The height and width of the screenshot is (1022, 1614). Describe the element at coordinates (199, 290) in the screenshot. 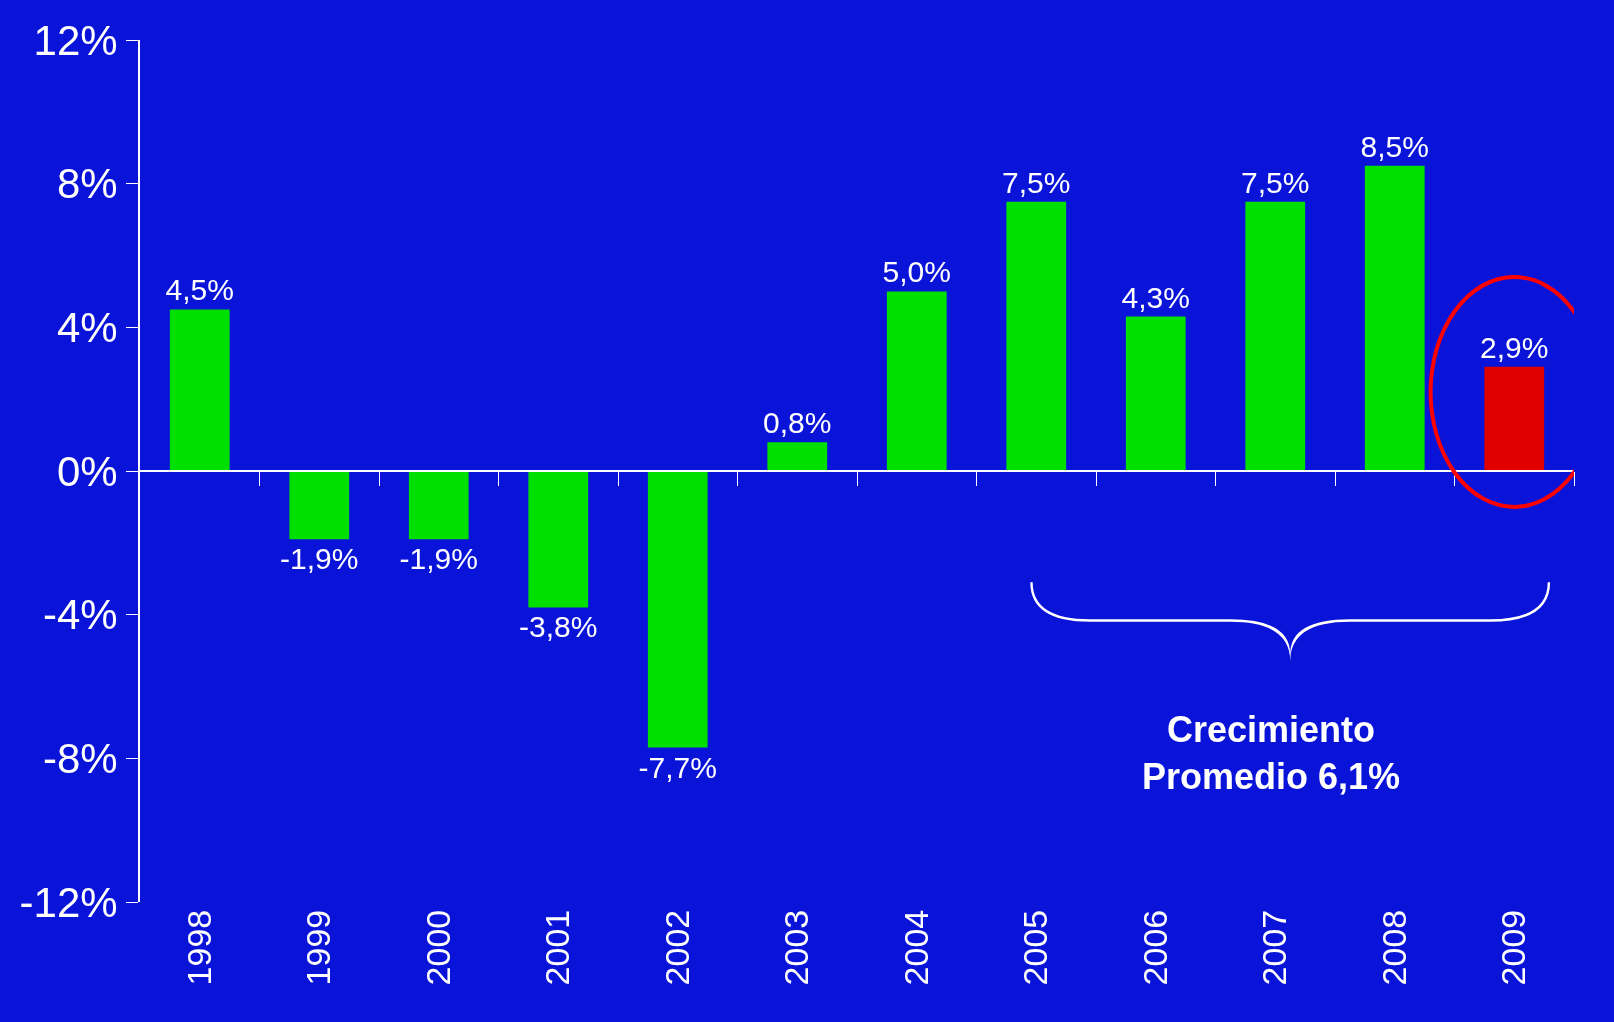

I see `data-label: 4,5%` at that location.